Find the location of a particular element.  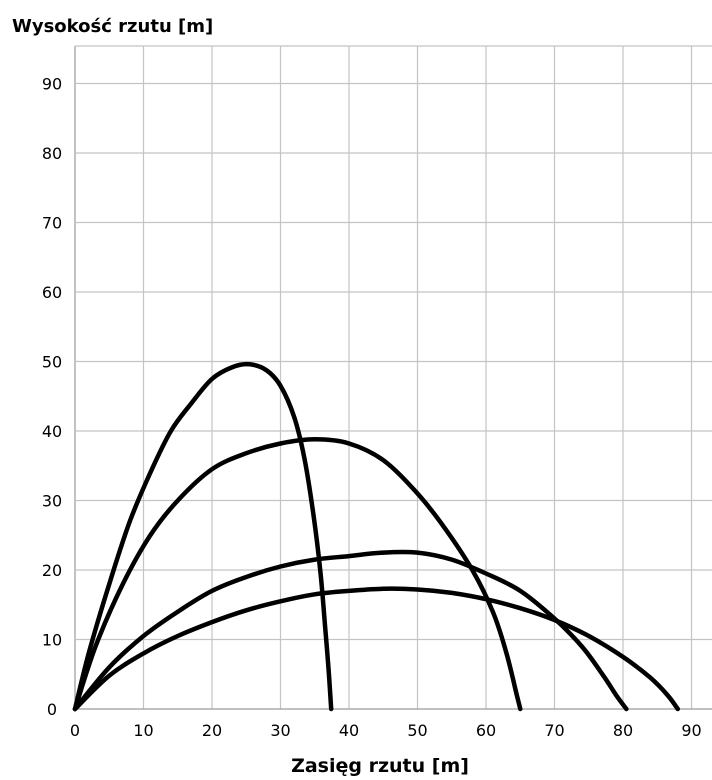

x-tick-label: 10 is located at coordinates (143, 730).